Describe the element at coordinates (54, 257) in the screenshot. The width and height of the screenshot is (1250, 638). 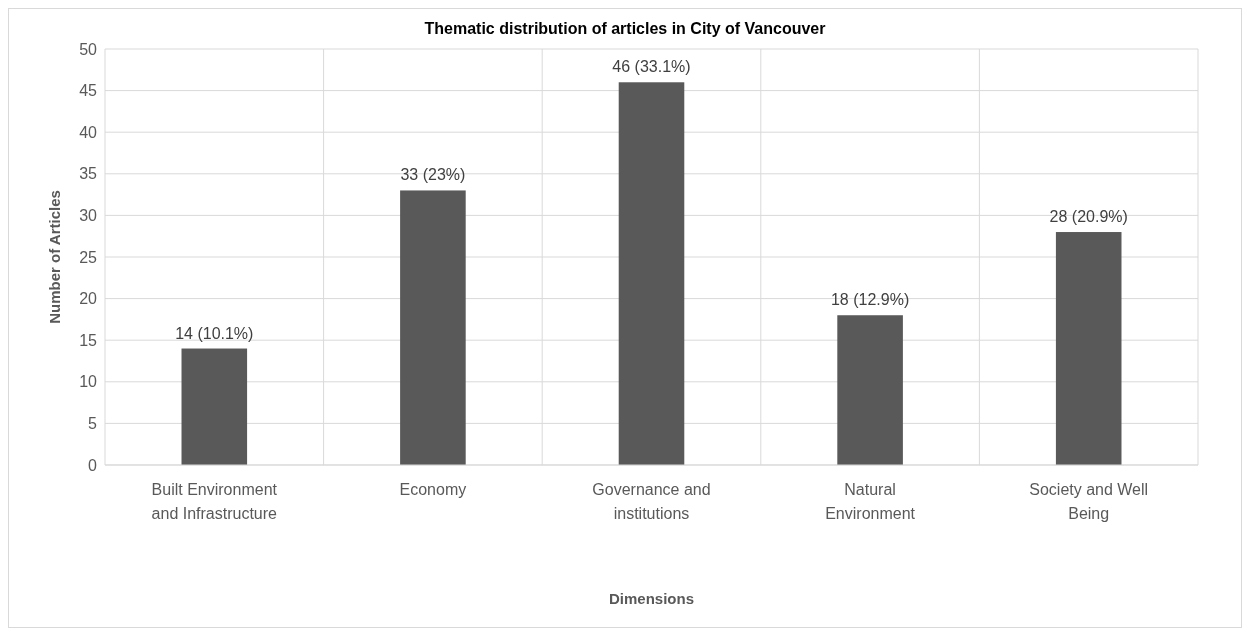
I see `y-axis-title: Number of Articles` at that location.